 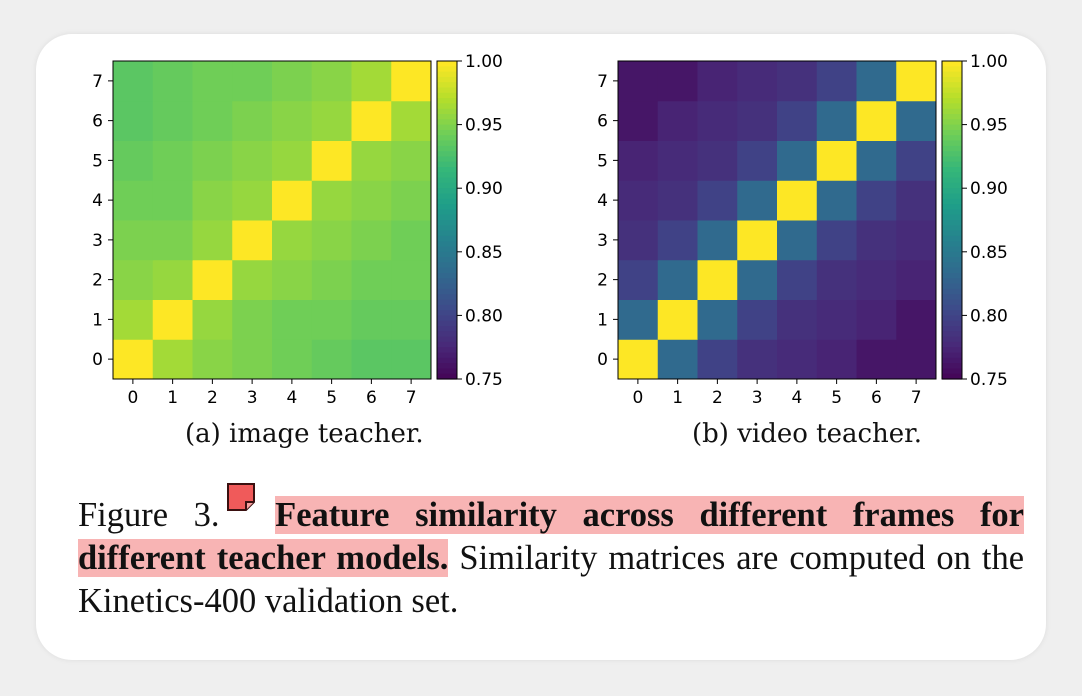 I want to click on colorbar-frame, so click(x=952, y=220).